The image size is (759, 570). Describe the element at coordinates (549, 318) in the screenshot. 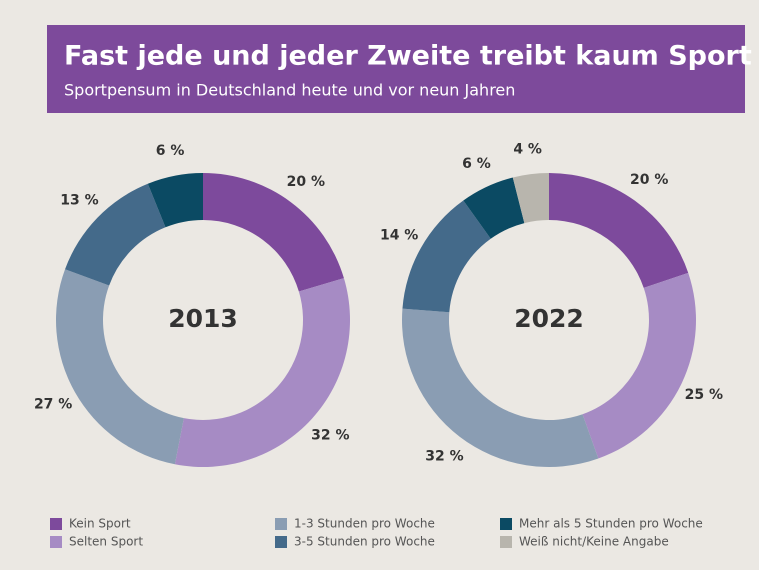

I see `donut-center-label: 2022` at that location.